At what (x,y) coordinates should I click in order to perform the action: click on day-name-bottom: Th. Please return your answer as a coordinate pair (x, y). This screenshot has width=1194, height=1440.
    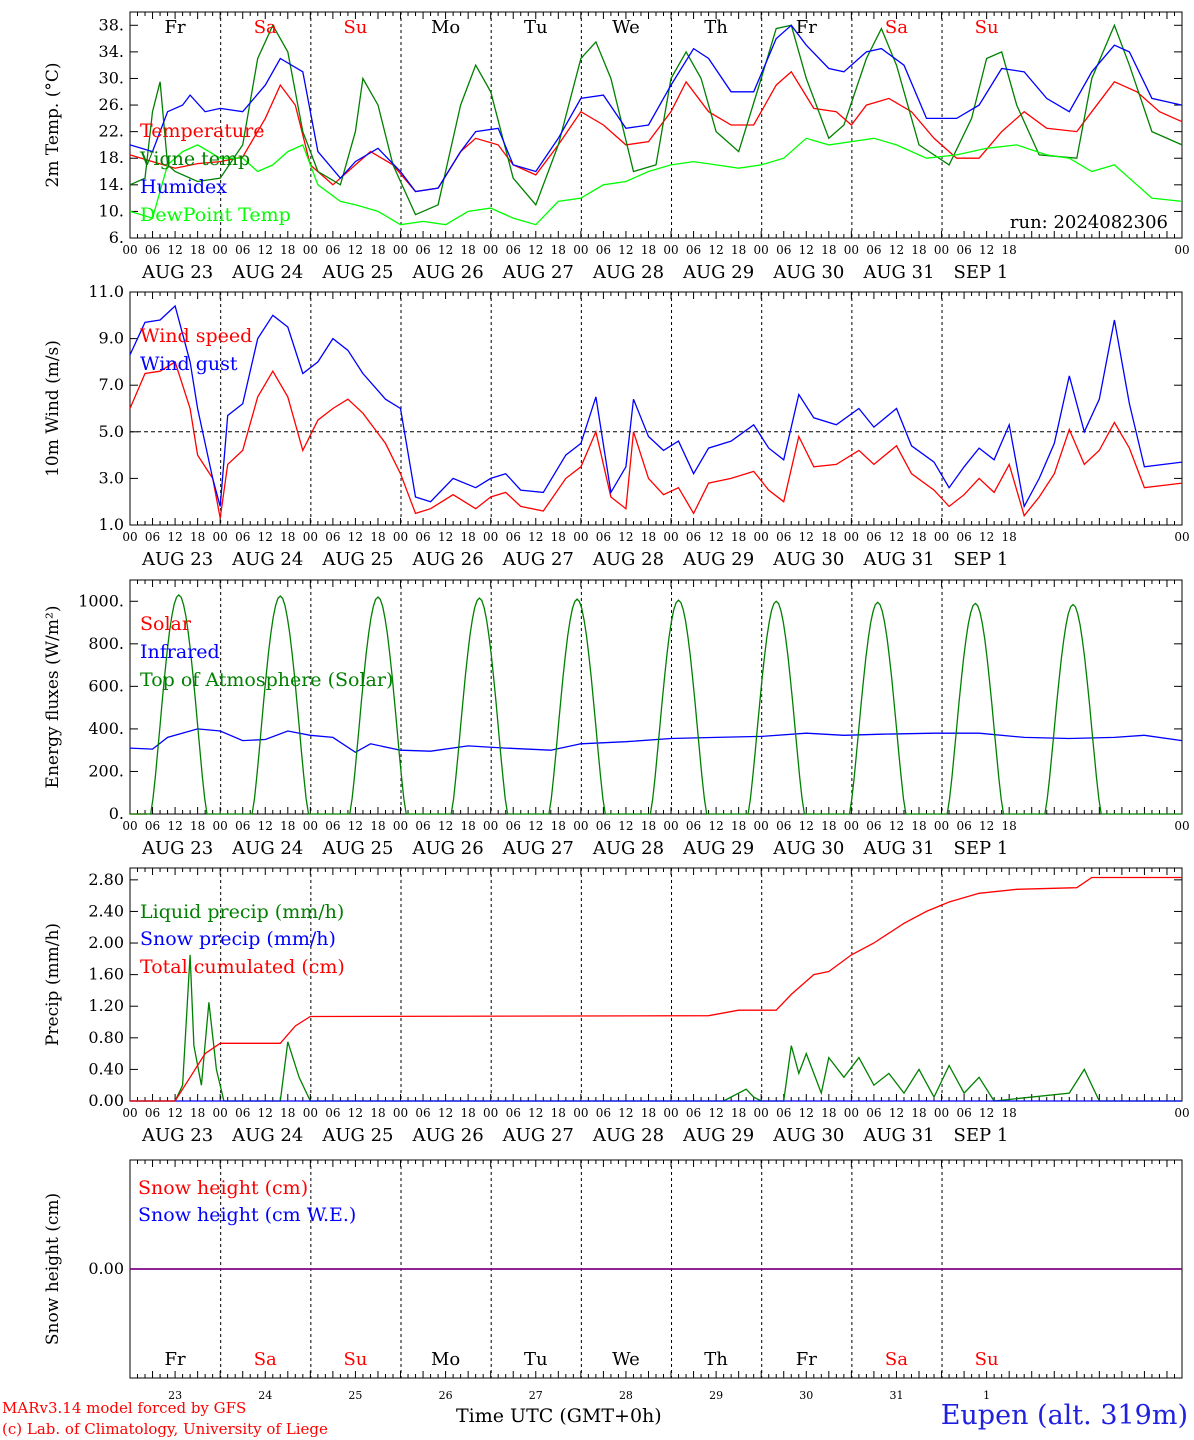
    Looking at the image, I should click on (716, 1359).